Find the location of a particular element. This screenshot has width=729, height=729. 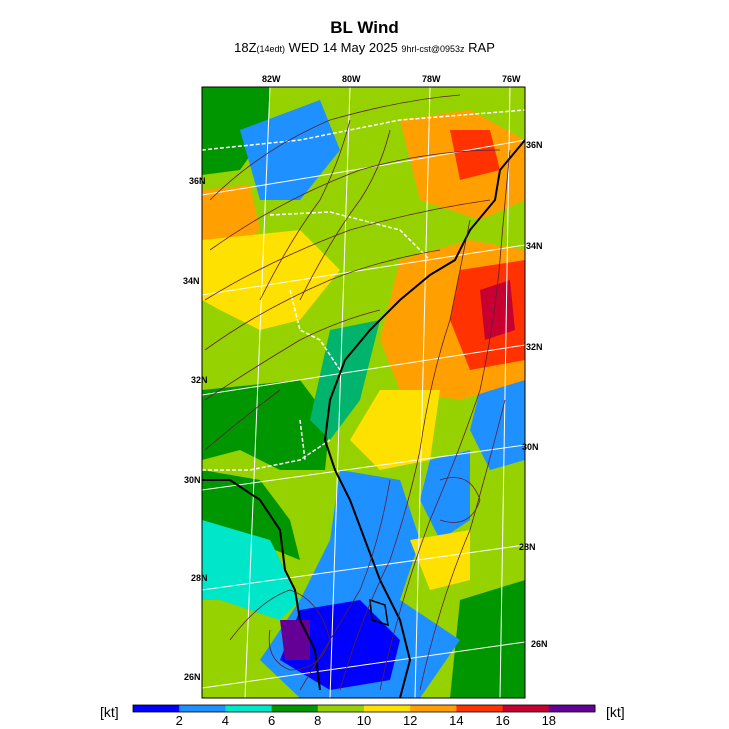

lat-label-right-32n: 32N is located at coordinates (534, 347).